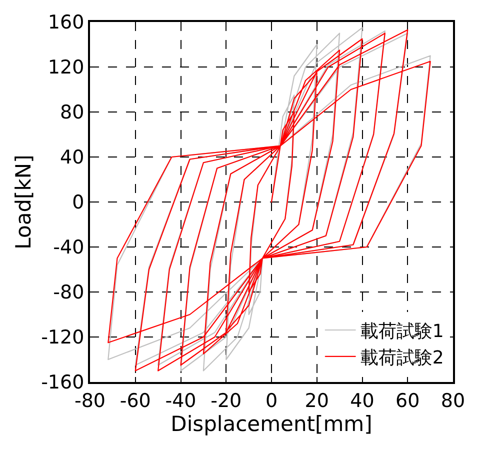  What do you see at coordinates (271, 424) in the screenshot?
I see `x-axis-title: Displacement[mm]` at bounding box center [271, 424].